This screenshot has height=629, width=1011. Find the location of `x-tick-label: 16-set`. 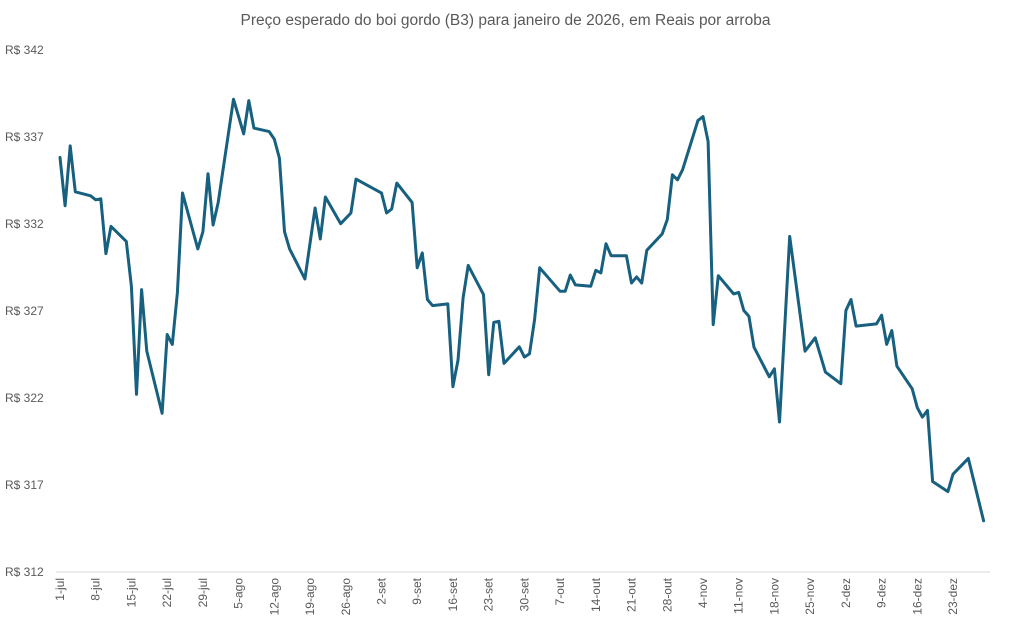

x-tick-label: 16-set is located at coordinates (453, 594).